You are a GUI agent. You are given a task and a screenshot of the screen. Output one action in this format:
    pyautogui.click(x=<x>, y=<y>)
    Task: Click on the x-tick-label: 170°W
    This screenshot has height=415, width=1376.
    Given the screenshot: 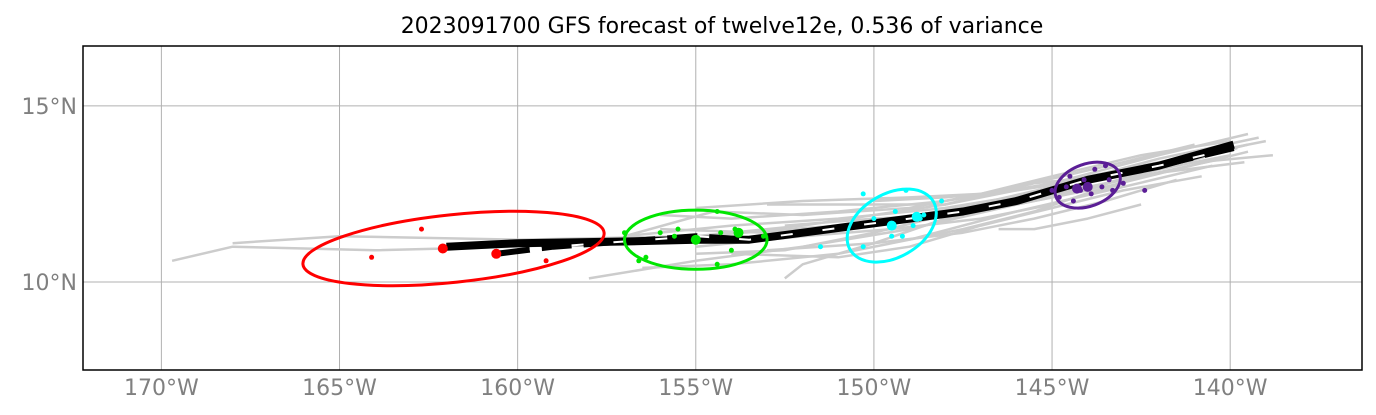 What is the action you would take?
    pyautogui.click(x=161, y=388)
    